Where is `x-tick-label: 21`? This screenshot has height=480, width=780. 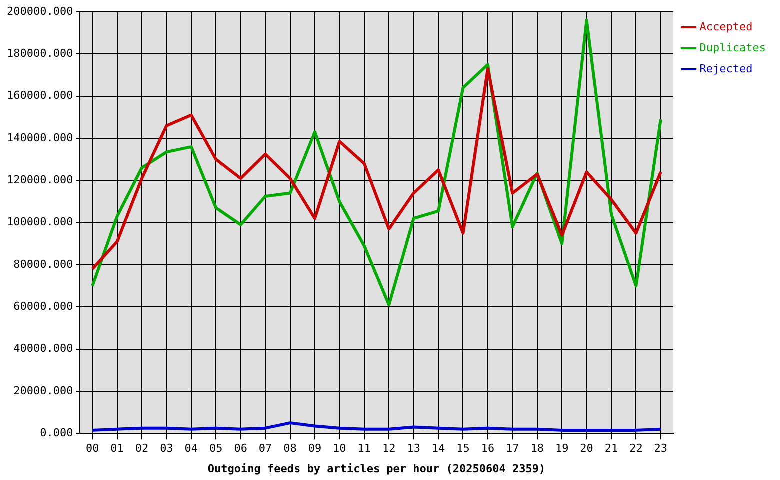 x-tick-label: 21 is located at coordinates (611, 449).